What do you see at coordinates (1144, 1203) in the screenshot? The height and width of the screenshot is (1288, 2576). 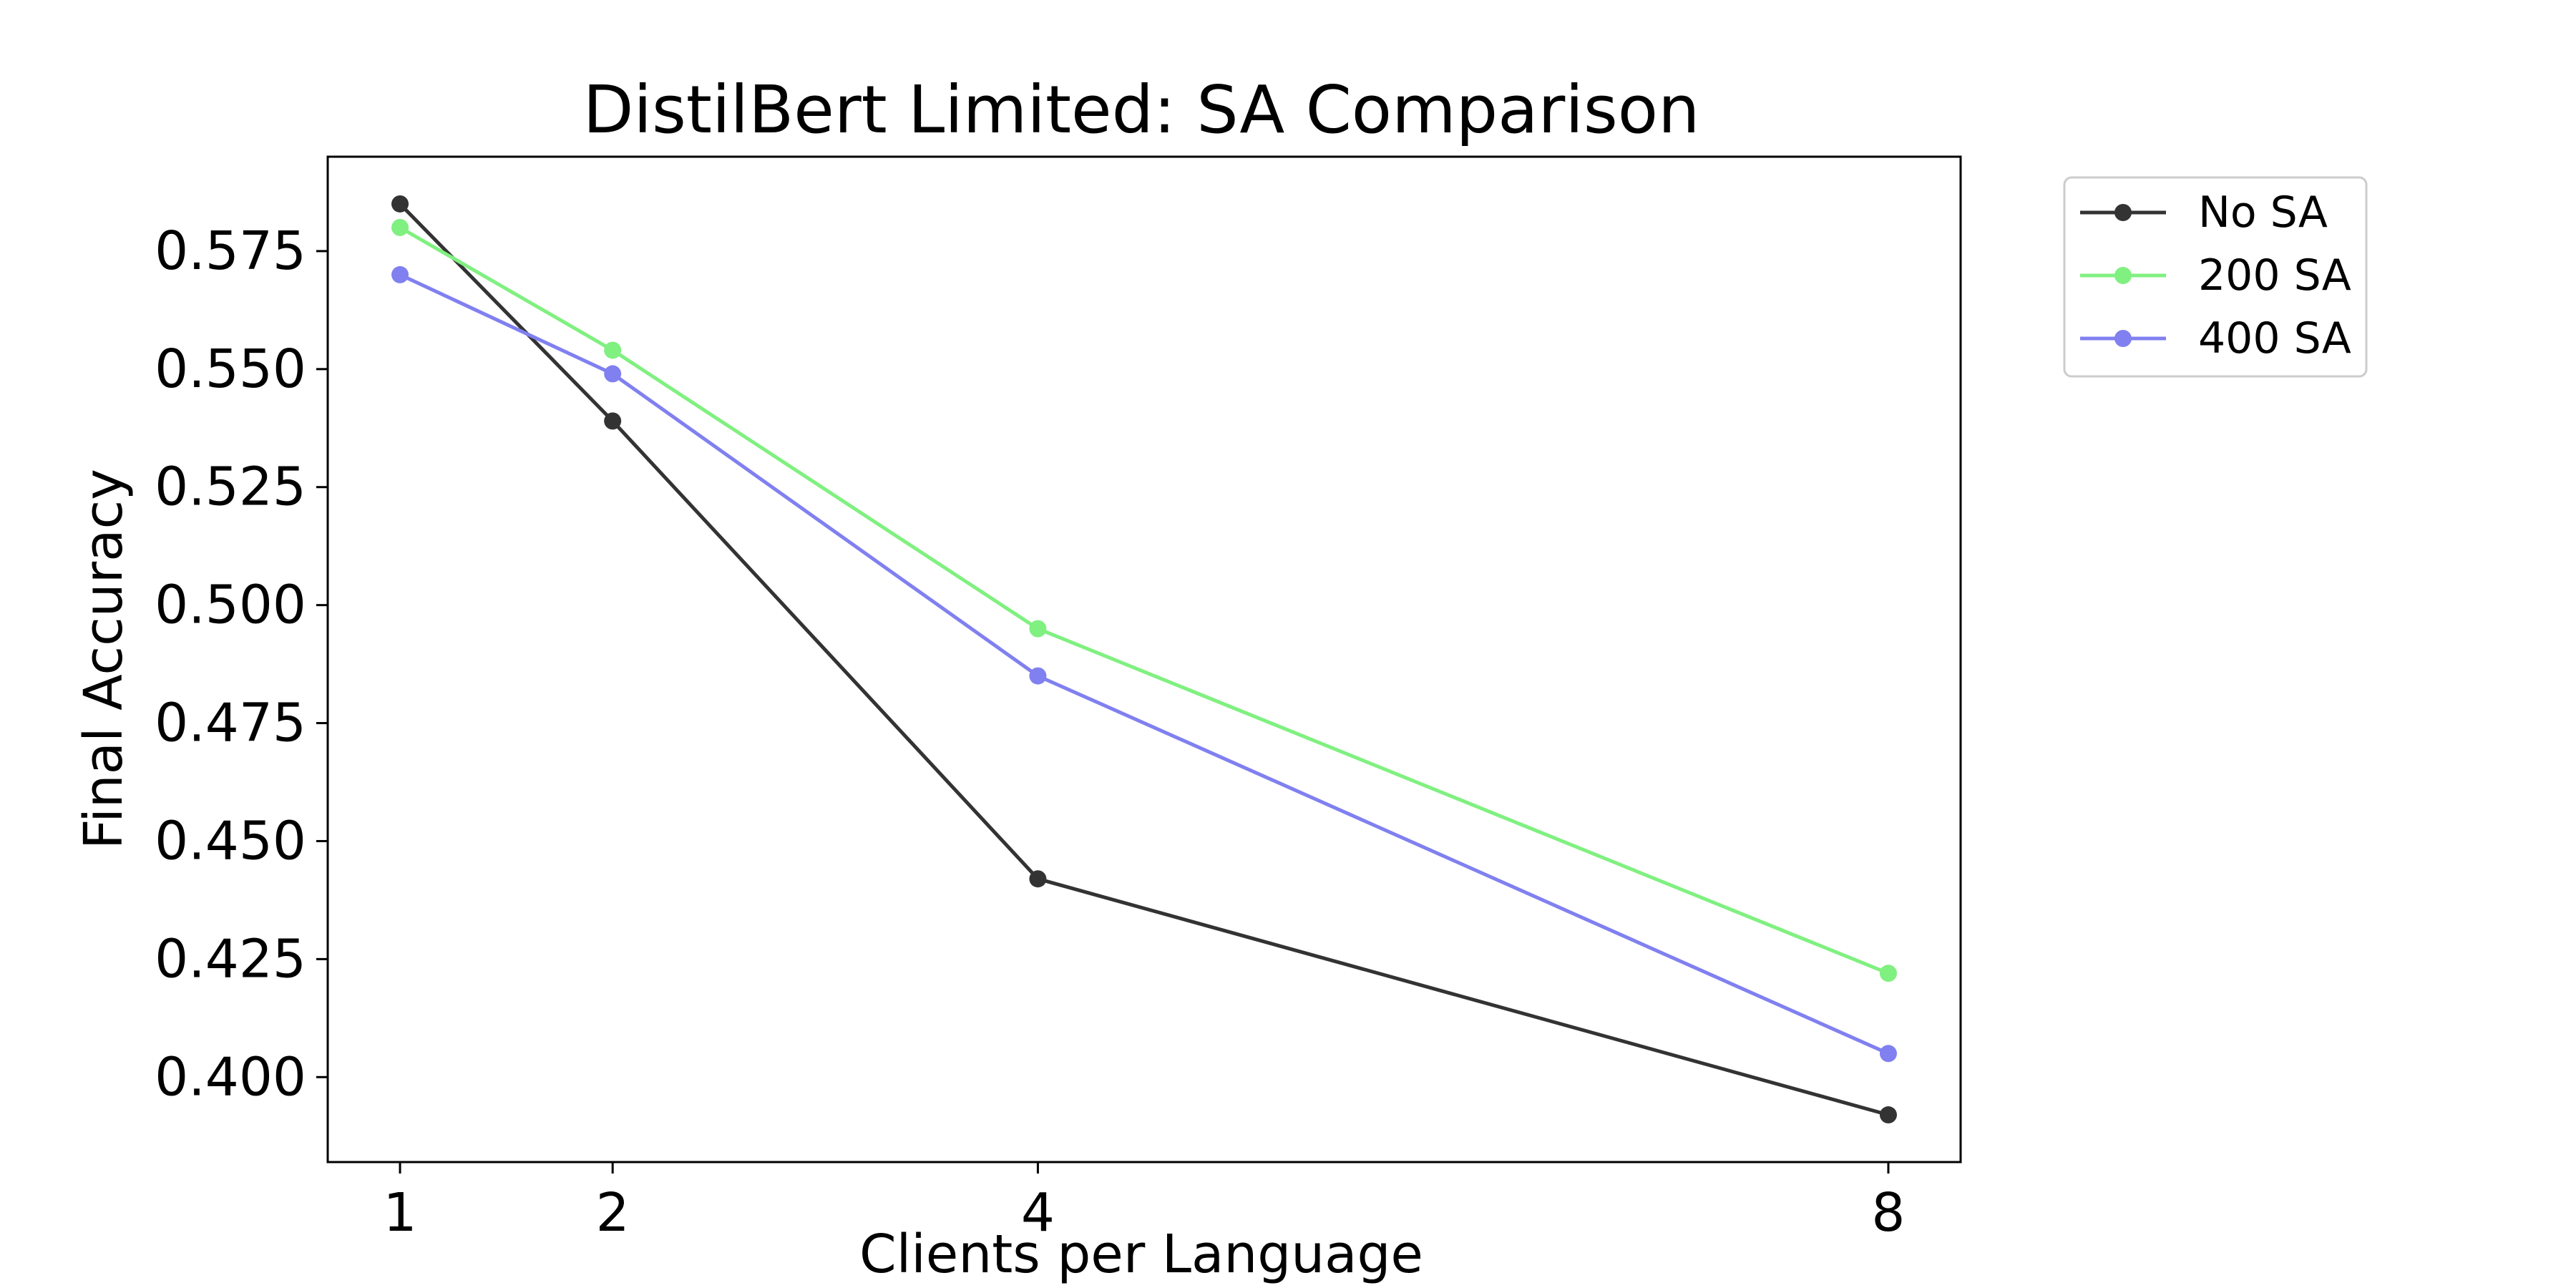 I see `x-axis: 1 2 4 8` at bounding box center [1144, 1203].